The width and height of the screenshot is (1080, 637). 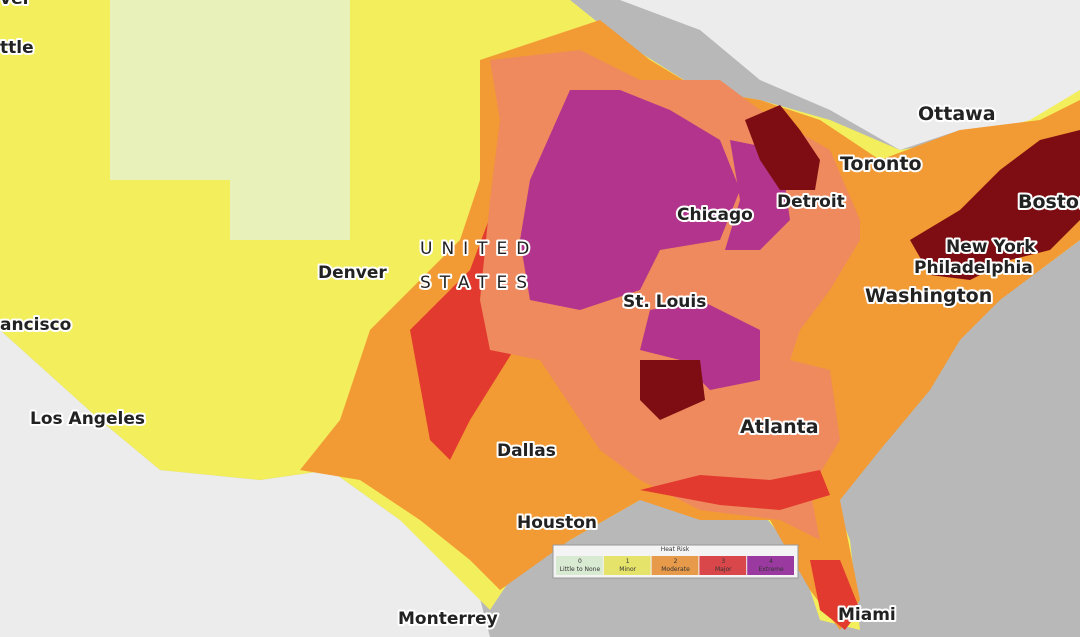 I want to click on legend-label: Minor, so click(x=627, y=569).